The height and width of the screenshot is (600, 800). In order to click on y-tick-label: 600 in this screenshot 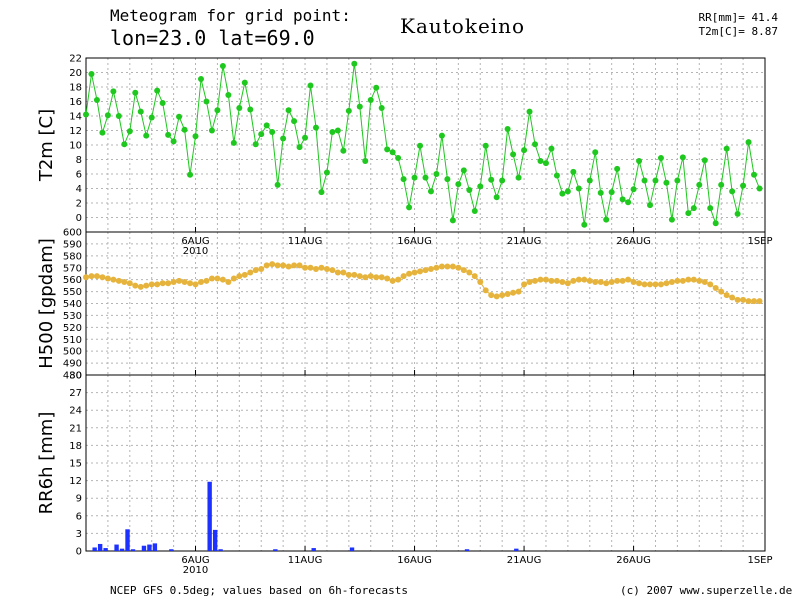, I will do `click(72, 233)`.